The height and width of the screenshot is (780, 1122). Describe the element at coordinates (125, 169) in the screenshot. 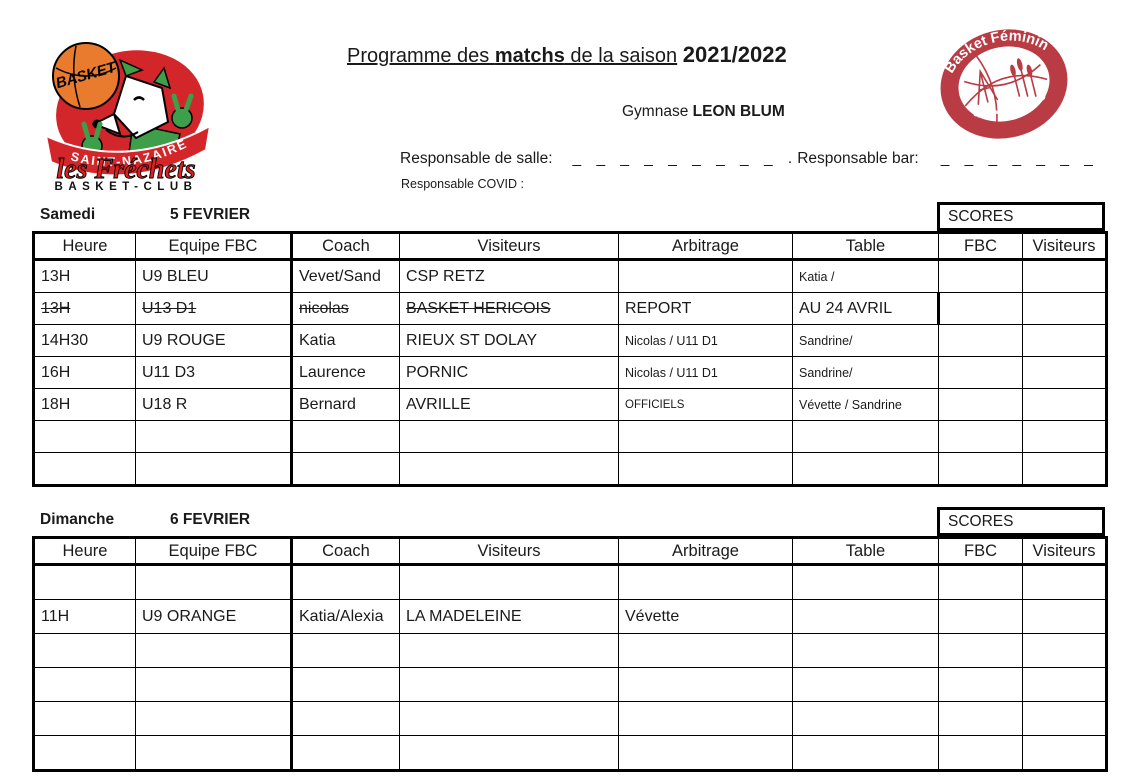

I see `club-name-text: les Fréchets` at that location.